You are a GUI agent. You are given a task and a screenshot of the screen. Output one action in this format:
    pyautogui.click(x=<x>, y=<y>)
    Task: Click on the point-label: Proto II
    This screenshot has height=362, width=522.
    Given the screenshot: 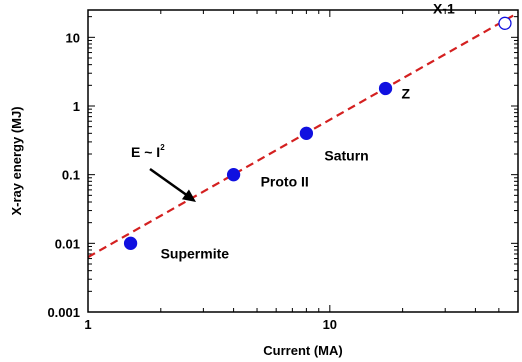 What is the action you would take?
    pyautogui.click(x=285, y=182)
    